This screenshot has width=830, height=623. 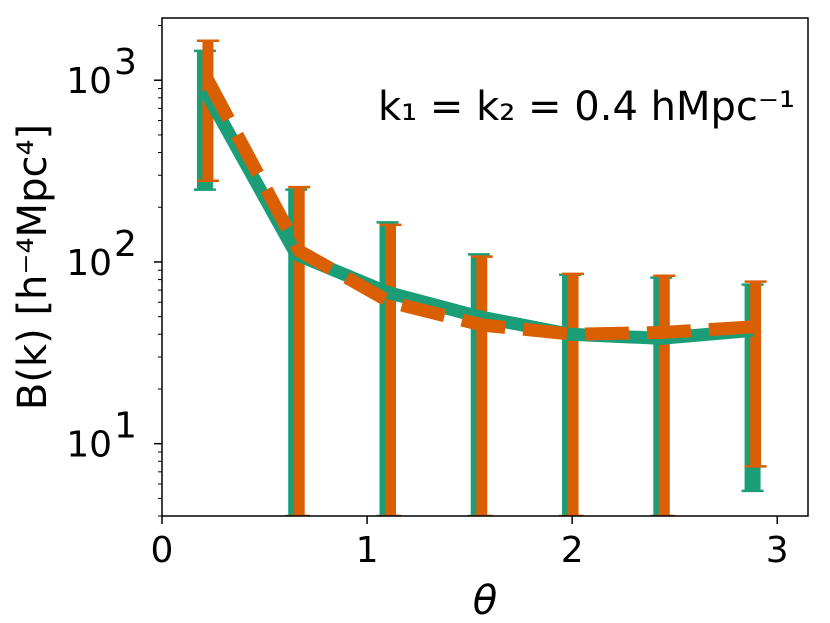 I want to click on x-tick-label-0: 0, so click(x=162, y=550).